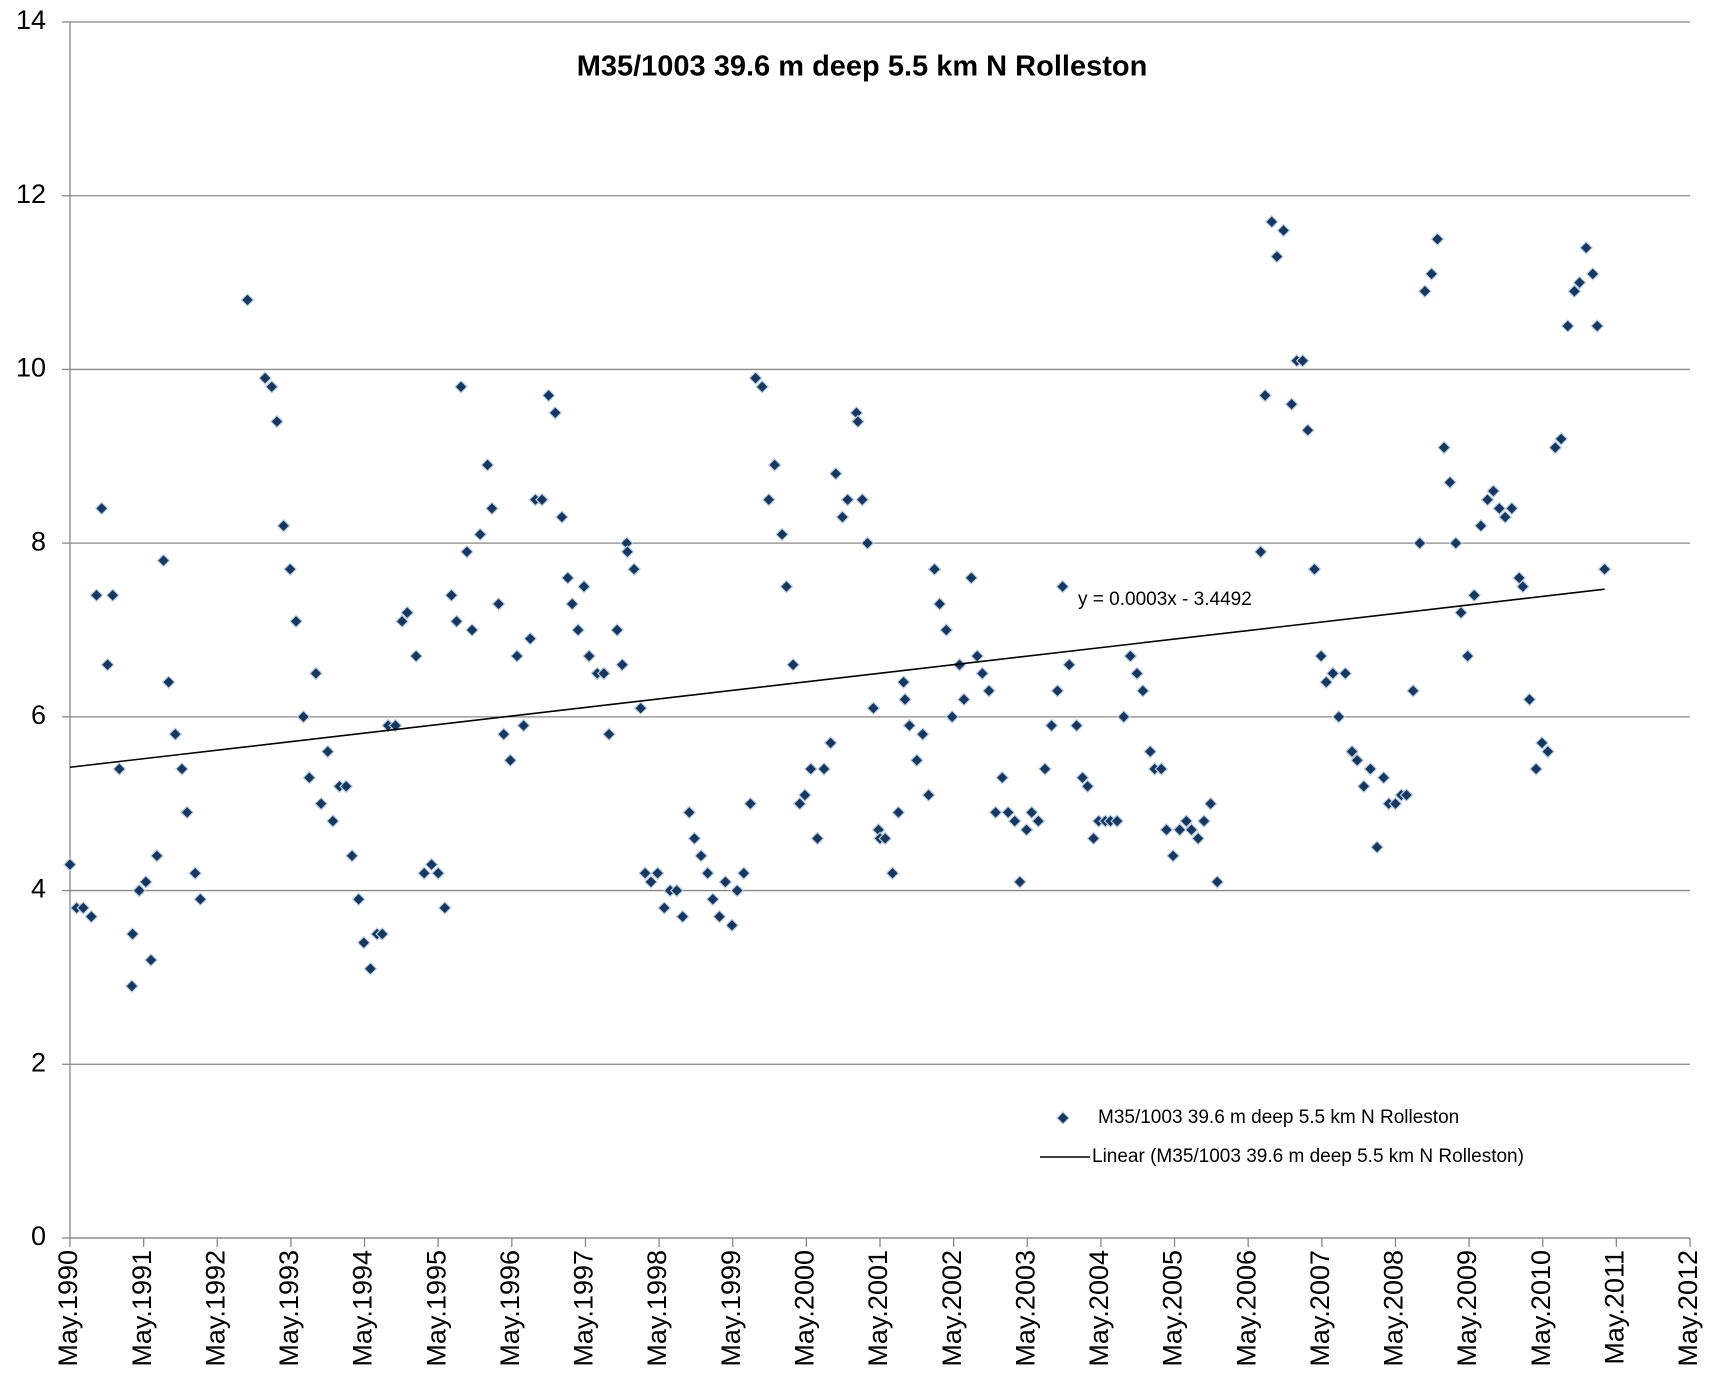 The height and width of the screenshot is (1390, 1710). What do you see at coordinates (510, 1308) in the screenshot?
I see `x-tick-label: May.1996` at bounding box center [510, 1308].